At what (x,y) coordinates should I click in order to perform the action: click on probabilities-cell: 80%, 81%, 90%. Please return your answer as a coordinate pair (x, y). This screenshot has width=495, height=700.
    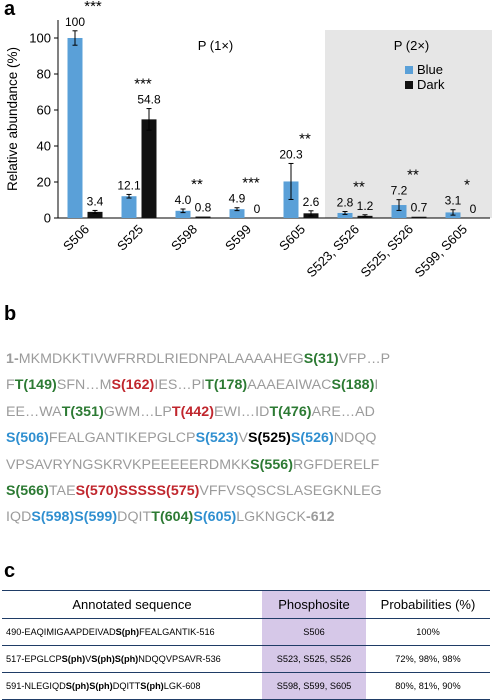
    Looking at the image, I should click on (428, 686).